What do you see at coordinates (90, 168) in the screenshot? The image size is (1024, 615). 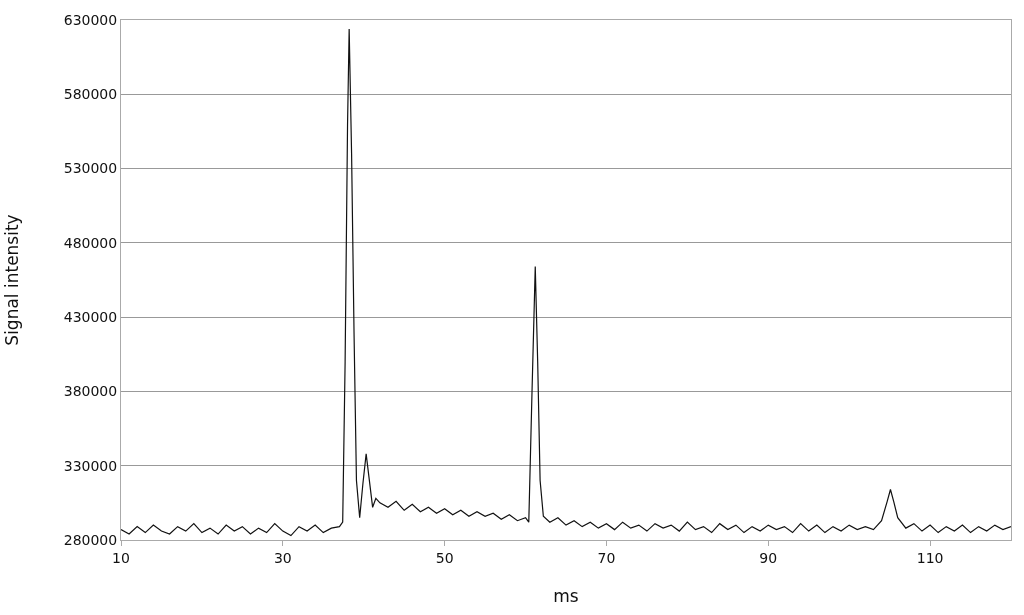 I see `y-tick-label: 530000` at bounding box center [90, 168].